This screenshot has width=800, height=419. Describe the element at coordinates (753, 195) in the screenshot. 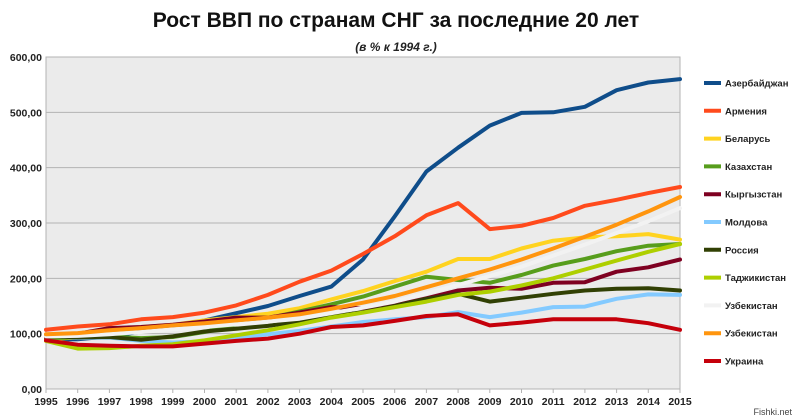

I see `legend-label: Кыргызстан` at that location.